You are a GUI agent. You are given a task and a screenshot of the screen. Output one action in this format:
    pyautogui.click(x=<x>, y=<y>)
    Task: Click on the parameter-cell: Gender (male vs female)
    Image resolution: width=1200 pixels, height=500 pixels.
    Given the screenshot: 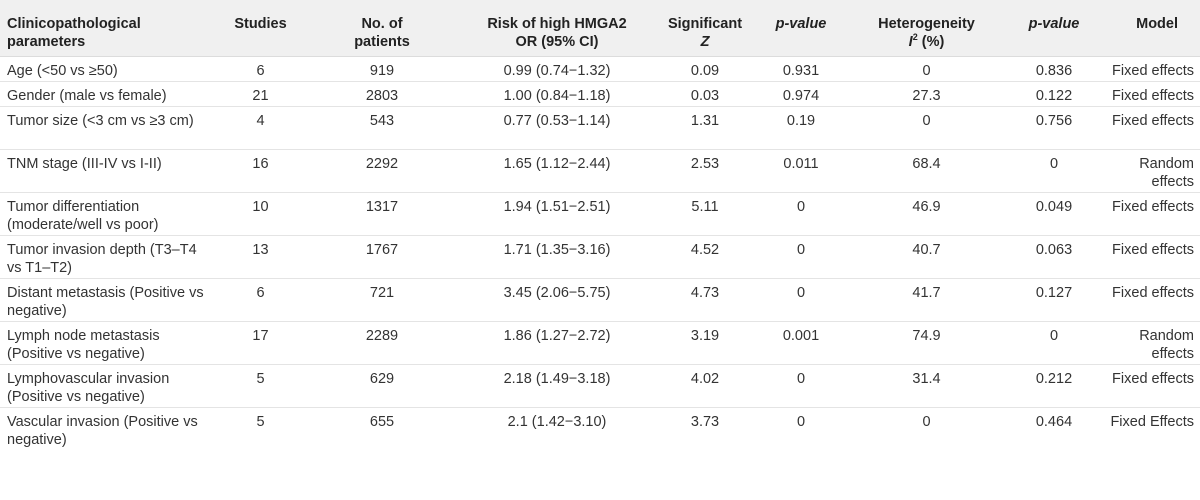 What is the action you would take?
    pyautogui.click(x=87, y=96)
    